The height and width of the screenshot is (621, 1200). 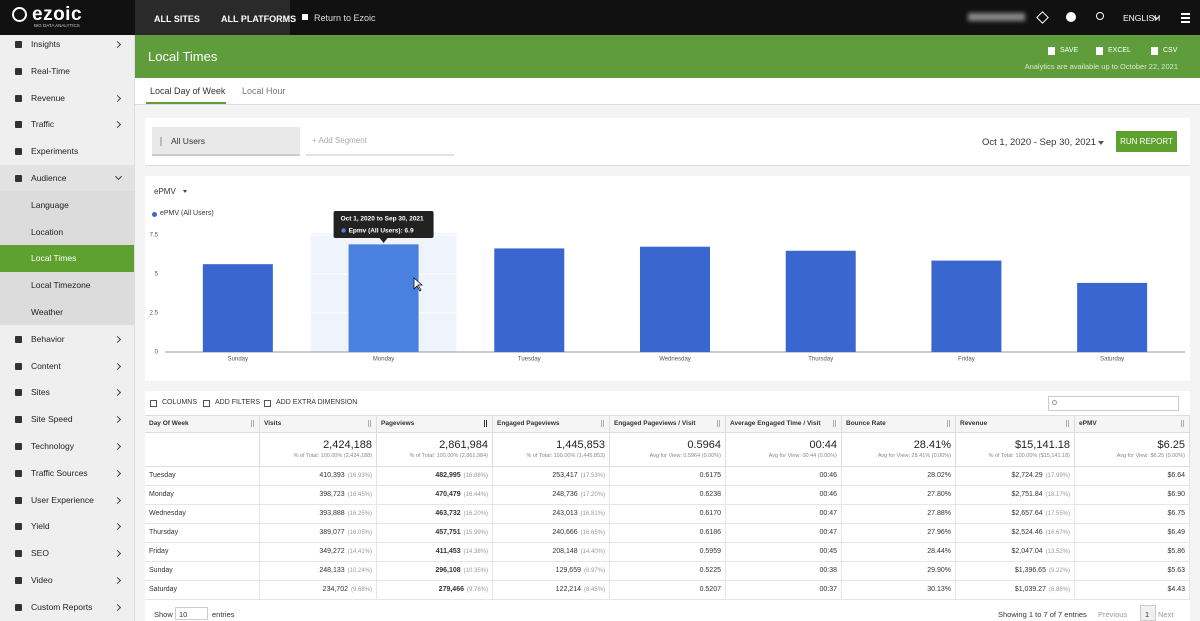 I want to click on action-button: EXCEL, so click(x=1119, y=50).